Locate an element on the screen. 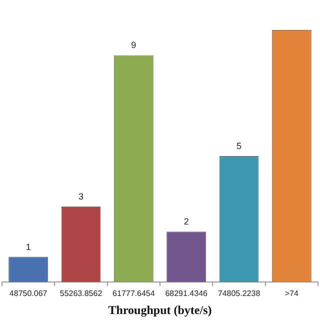  x-tick-label: 55263.8562 is located at coordinates (81, 293).